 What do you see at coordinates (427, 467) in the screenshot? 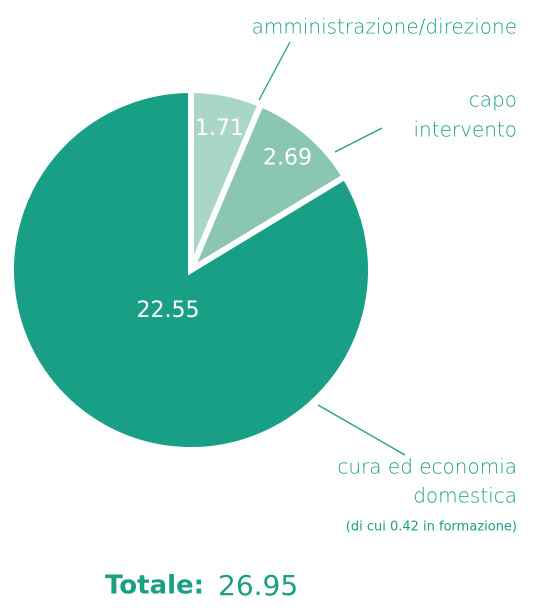
I see `category-label: cura ed economia` at bounding box center [427, 467].